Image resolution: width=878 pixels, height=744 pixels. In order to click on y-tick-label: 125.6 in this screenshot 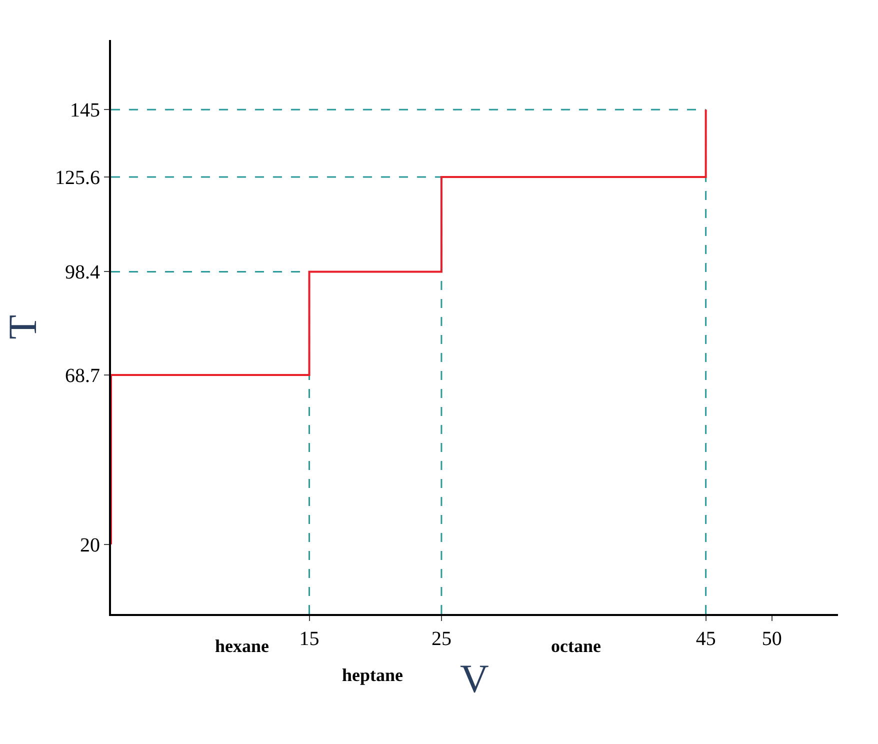, I will do `click(77, 178)`.